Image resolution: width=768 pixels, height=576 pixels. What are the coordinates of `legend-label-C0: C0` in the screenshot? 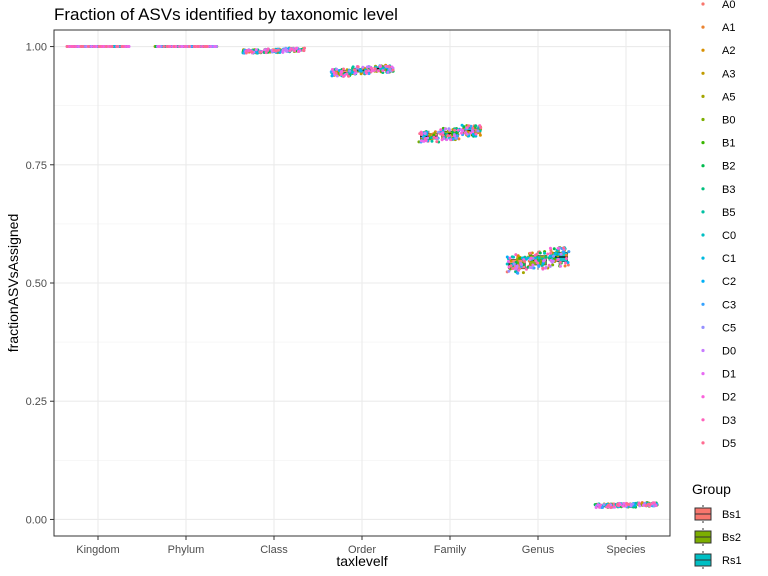 It's located at (729, 236).